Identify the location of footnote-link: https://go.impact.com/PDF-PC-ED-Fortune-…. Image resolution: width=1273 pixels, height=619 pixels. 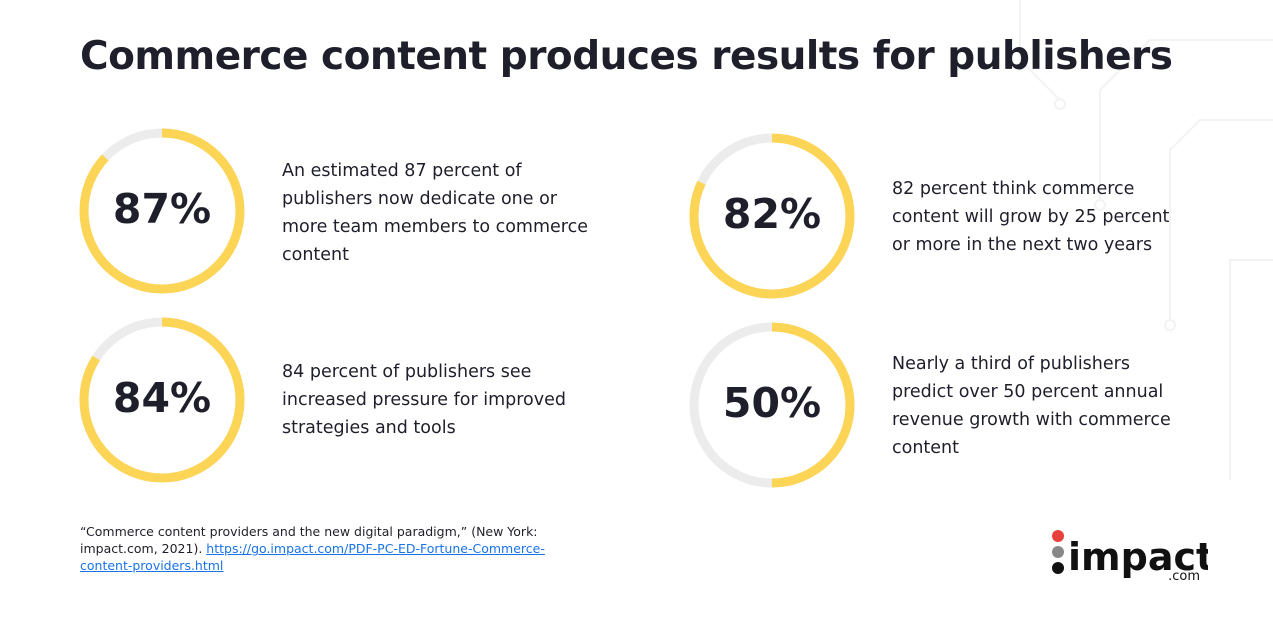
(312, 557).